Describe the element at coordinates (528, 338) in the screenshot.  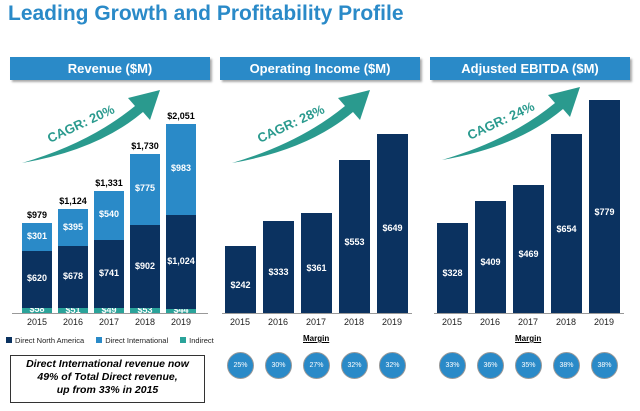
I see `margin-label-ebitda: Margin` at that location.